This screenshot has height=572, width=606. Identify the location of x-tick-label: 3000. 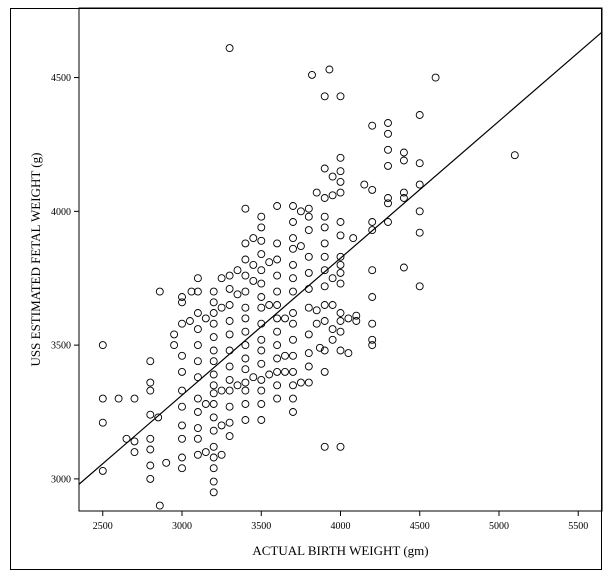
(182, 526).